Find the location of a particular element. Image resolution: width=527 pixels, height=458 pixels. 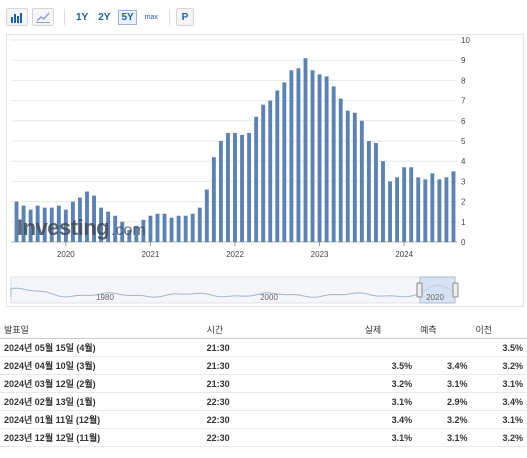

y-tick-label: 0 is located at coordinates (463, 242).